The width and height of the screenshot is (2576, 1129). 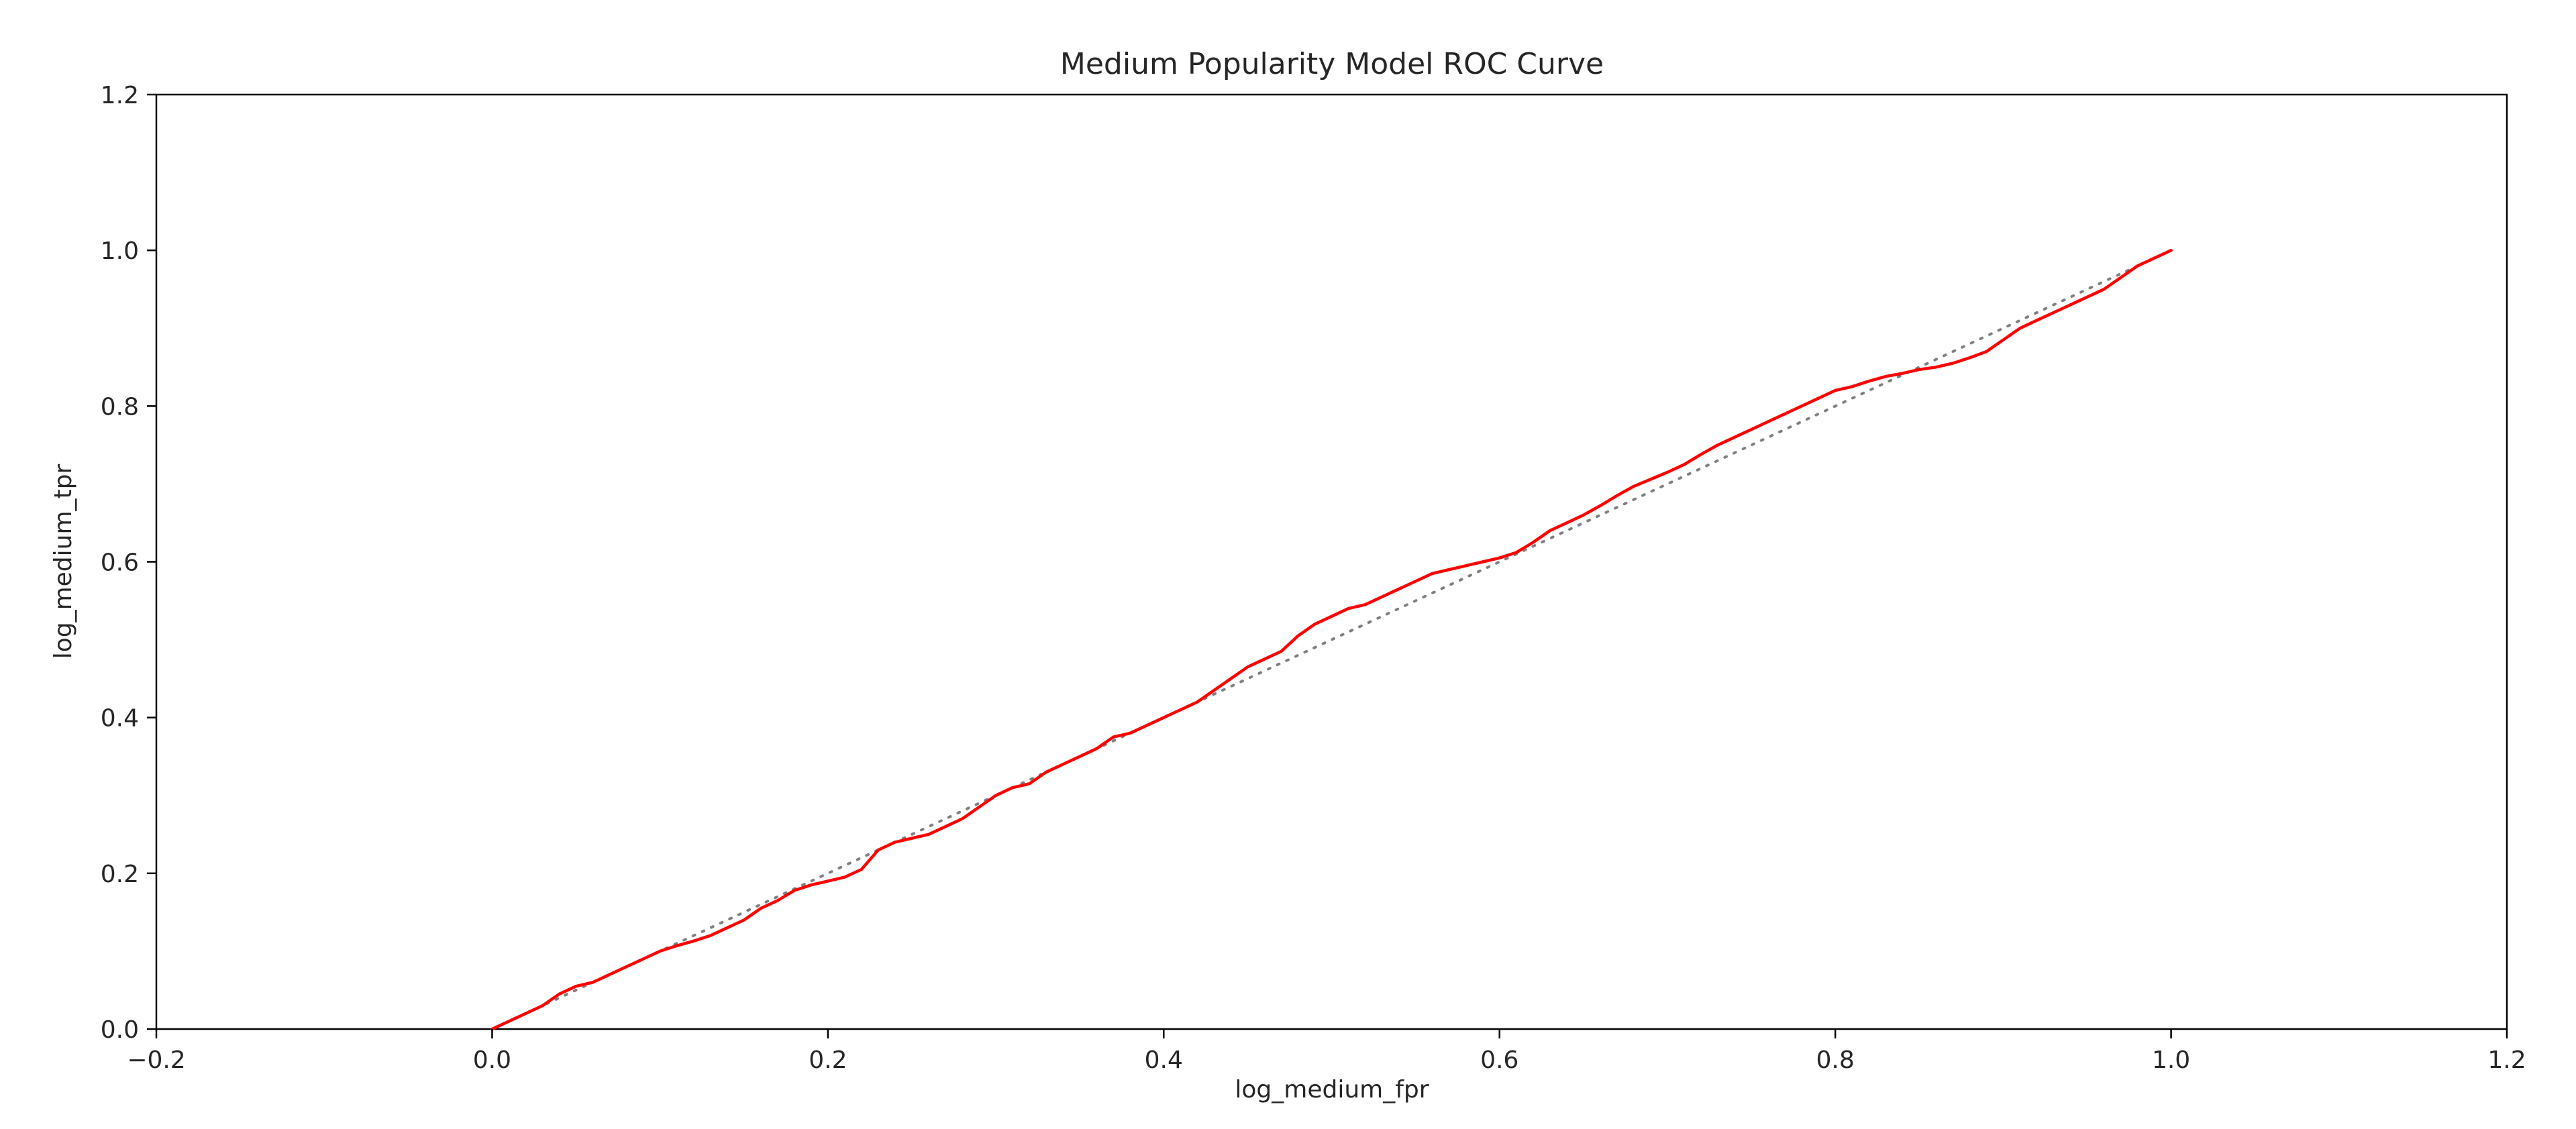 What do you see at coordinates (2506, 1060) in the screenshot?
I see `x-tick-label: 1.2` at bounding box center [2506, 1060].